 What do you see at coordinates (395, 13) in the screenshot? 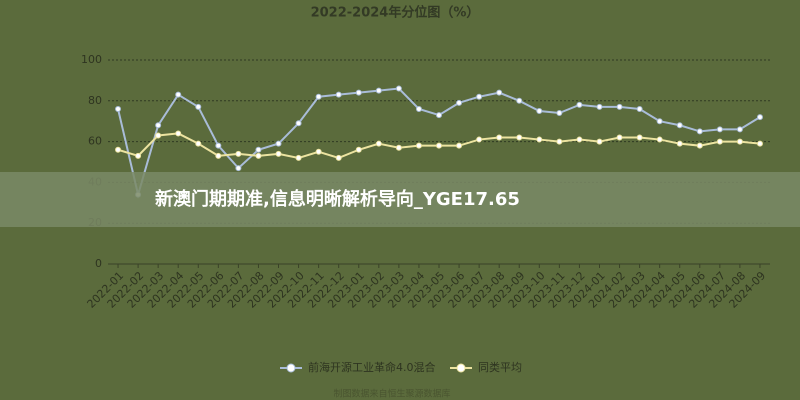
I see `chart-title: 2022-2024年分位图（%）` at bounding box center [395, 13].